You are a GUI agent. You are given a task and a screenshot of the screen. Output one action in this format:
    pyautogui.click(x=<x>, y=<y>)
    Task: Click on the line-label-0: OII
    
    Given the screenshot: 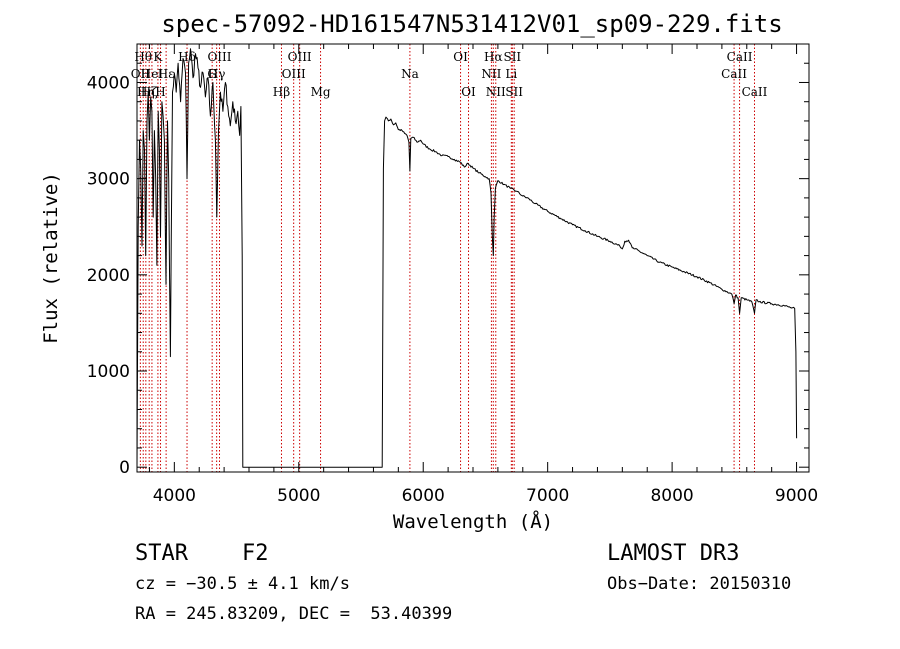 What is the action you would take?
    pyautogui.click(x=141, y=74)
    